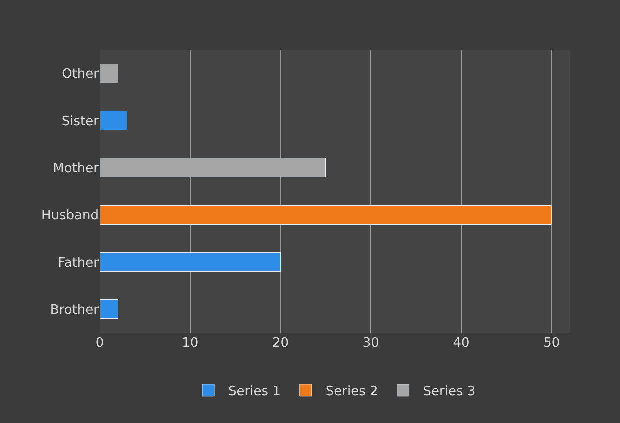  I want to click on y-tick-label: Sister, so click(81, 122).